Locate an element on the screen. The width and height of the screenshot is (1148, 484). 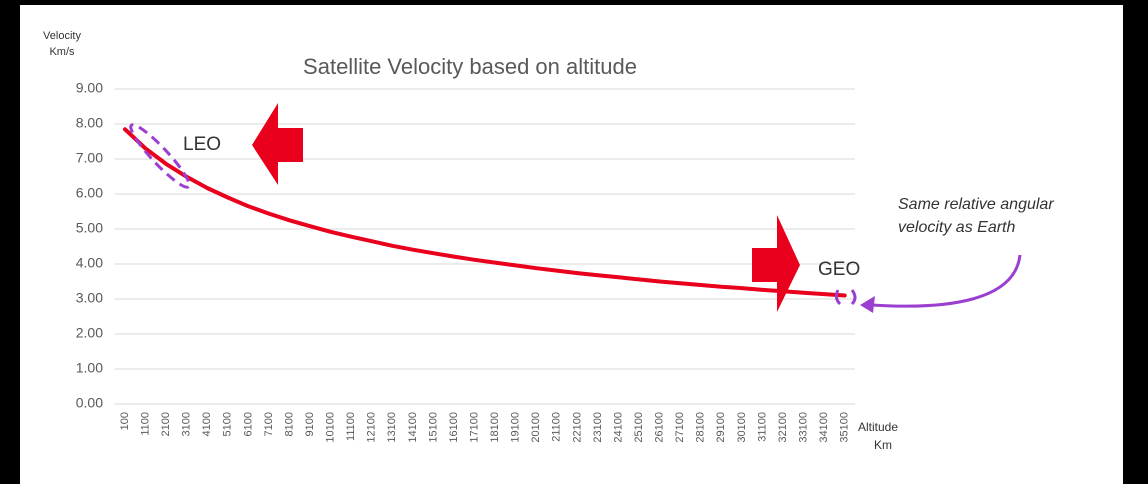
callout-arrowhead is located at coordinates (867, 304).